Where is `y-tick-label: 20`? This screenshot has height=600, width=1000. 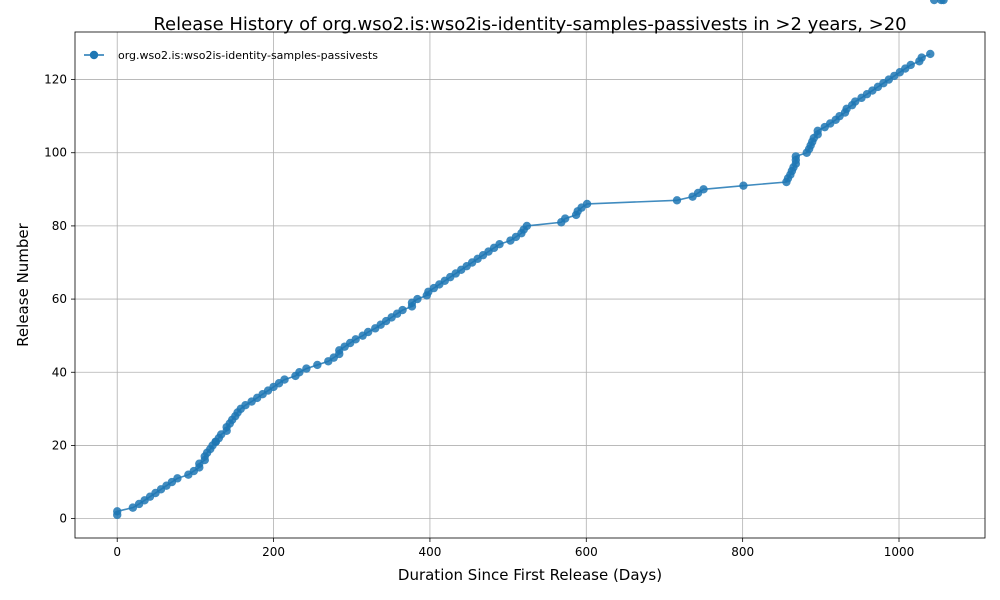
y-tick-label: 20 is located at coordinates (59, 445).